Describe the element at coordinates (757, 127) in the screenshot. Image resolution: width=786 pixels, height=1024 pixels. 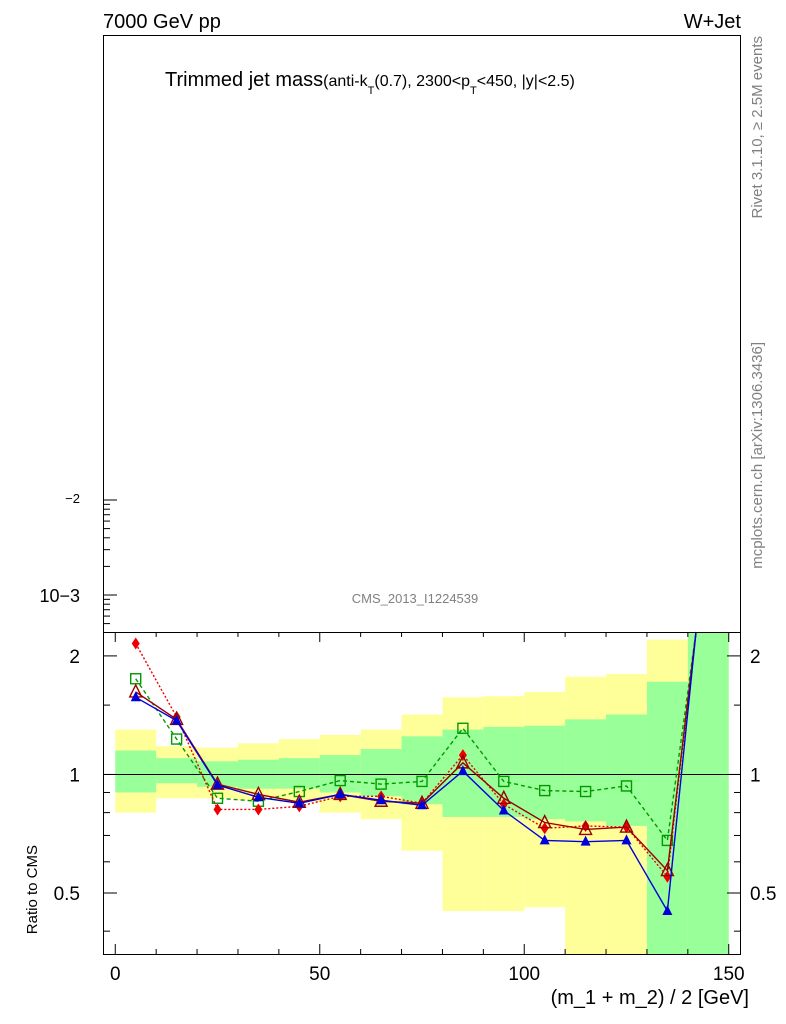
I see `rivet-label: Rivet 3.1.10, ≥ 2.5M events` at that location.